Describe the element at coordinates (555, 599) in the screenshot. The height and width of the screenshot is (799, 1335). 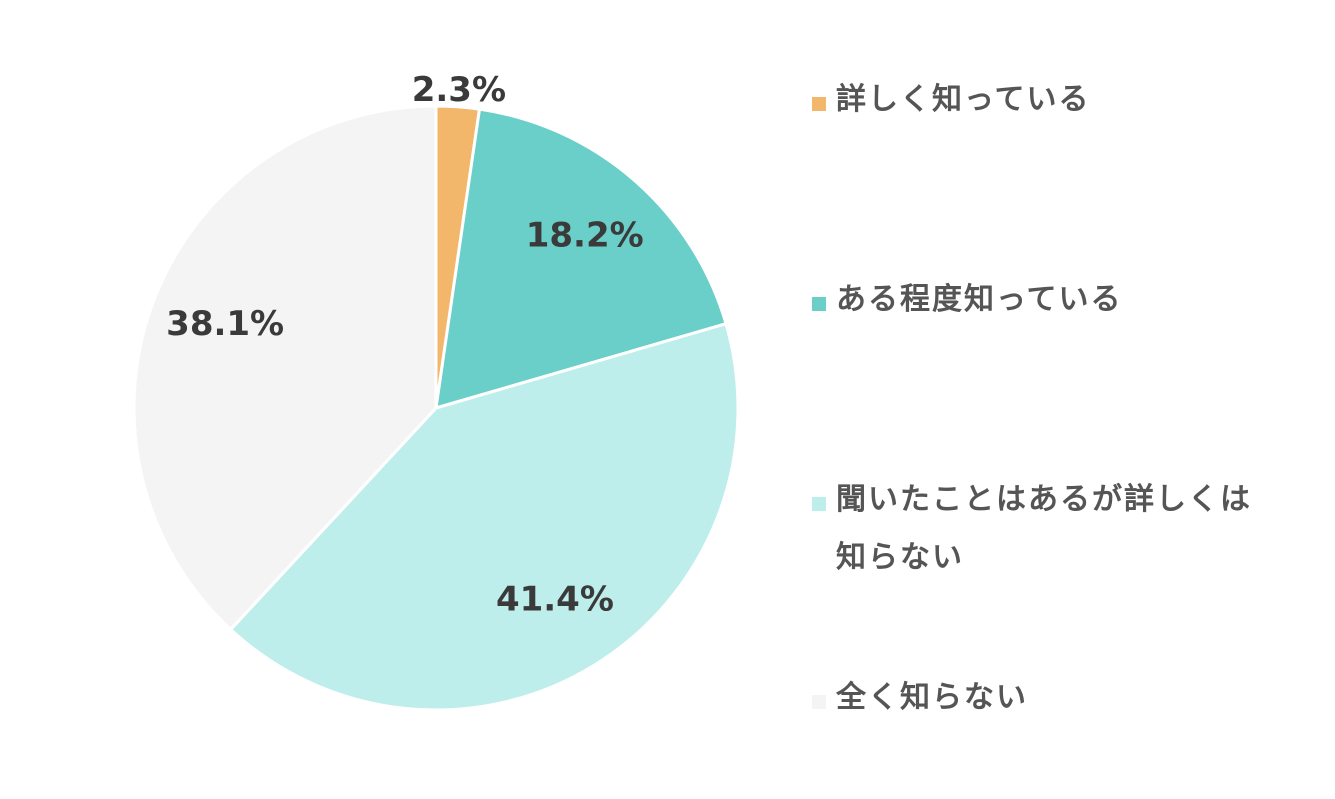
I see `value-label: 41.4%` at that location.